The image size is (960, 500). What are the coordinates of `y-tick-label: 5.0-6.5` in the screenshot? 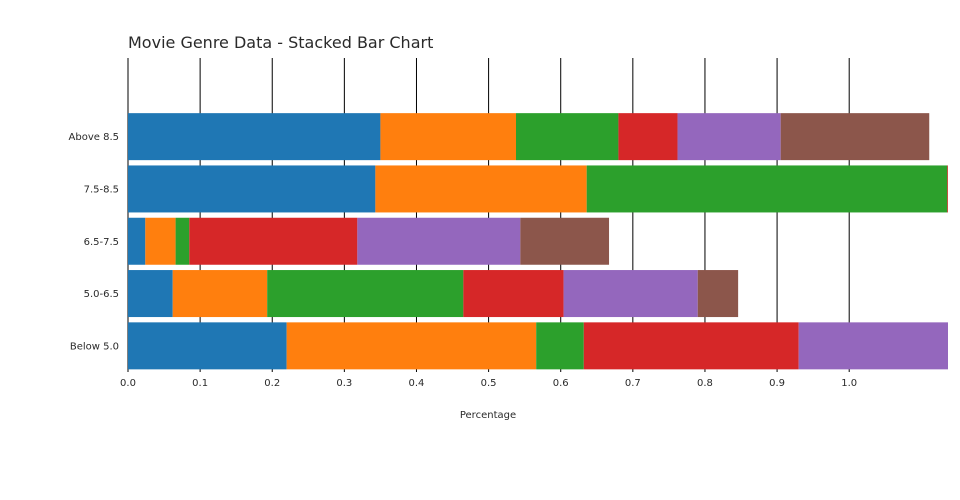 It's located at (101, 294).